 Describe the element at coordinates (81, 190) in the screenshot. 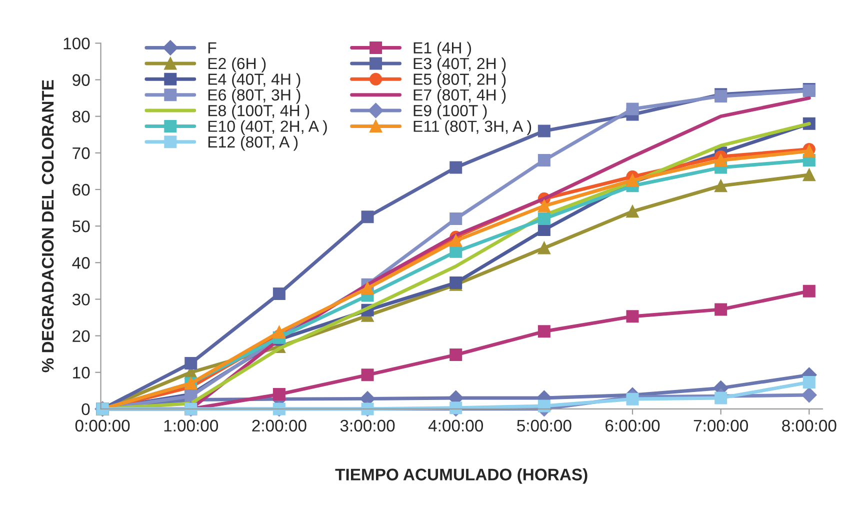

I see `y-tick-label: 60` at that location.